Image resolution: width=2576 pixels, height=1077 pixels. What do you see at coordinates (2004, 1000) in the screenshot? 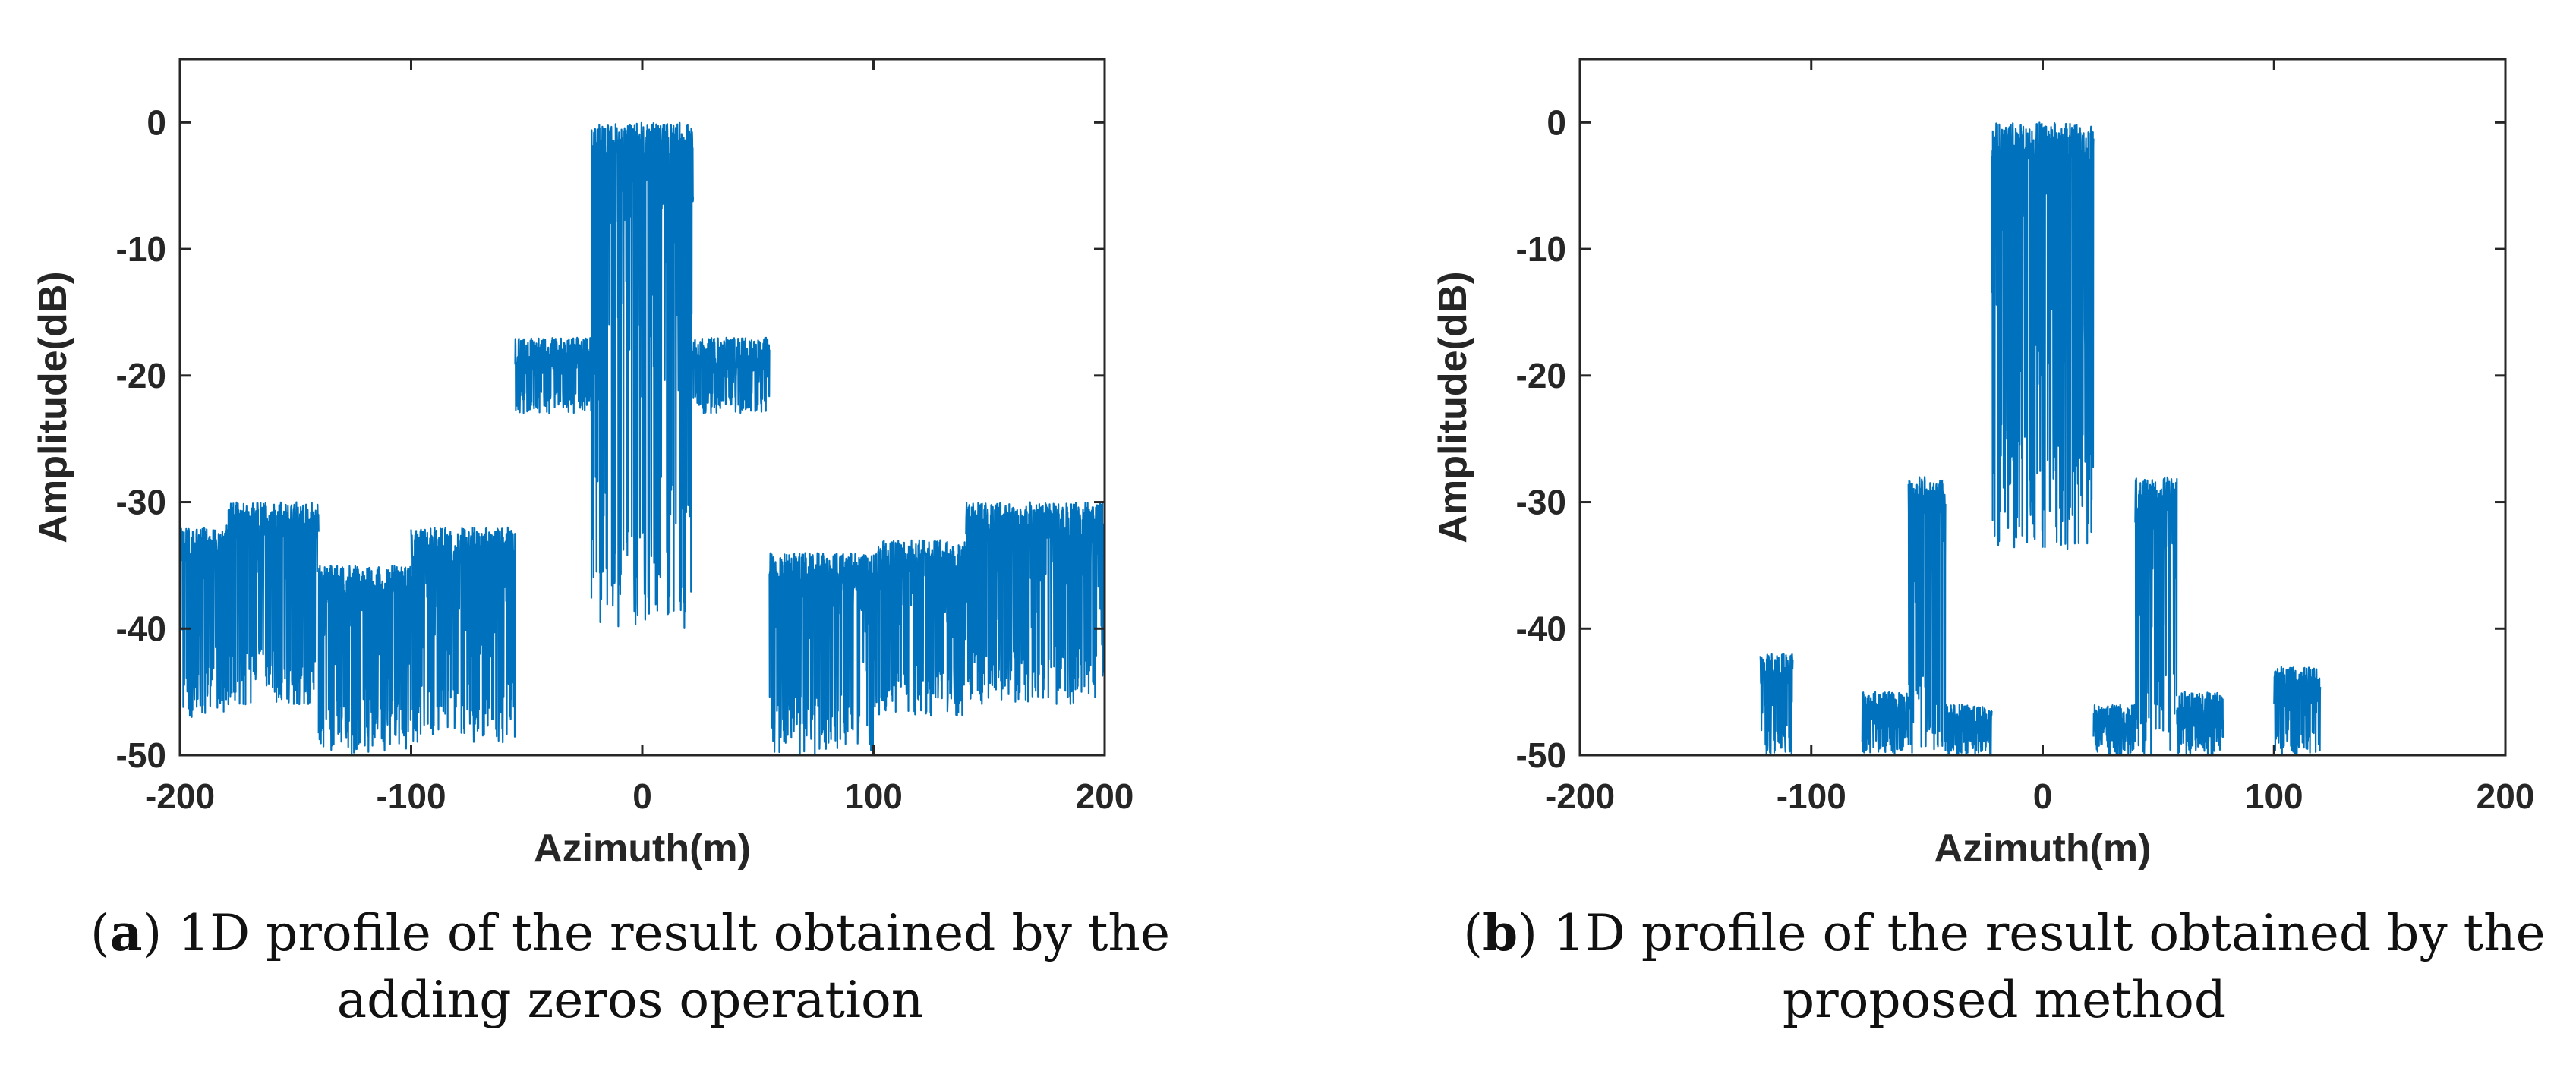
I see `caption-b-line2: proposed method` at bounding box center [2004, 1000].